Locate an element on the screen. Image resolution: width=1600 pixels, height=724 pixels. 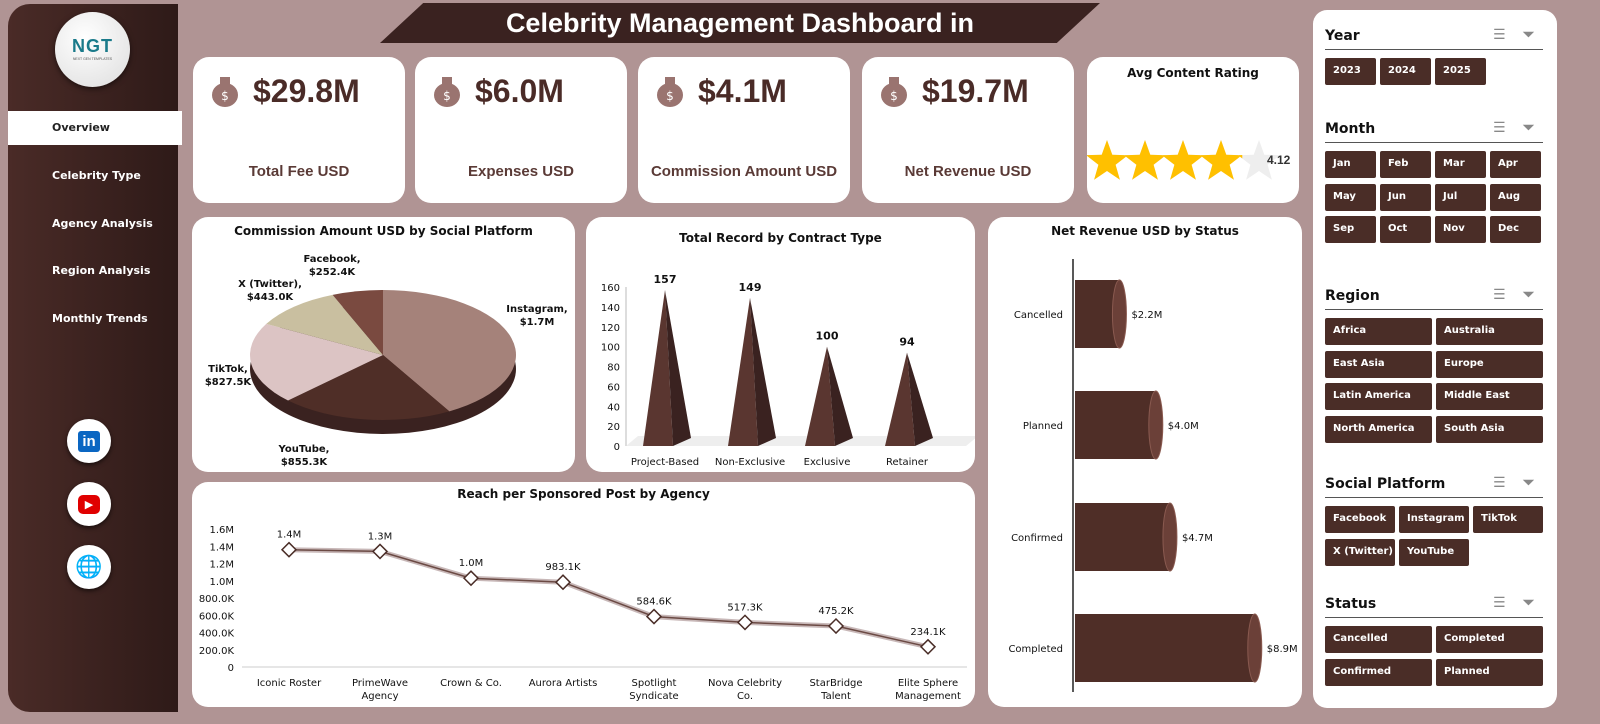
bar-data-label: 94 is located at coordinates (907, 342).